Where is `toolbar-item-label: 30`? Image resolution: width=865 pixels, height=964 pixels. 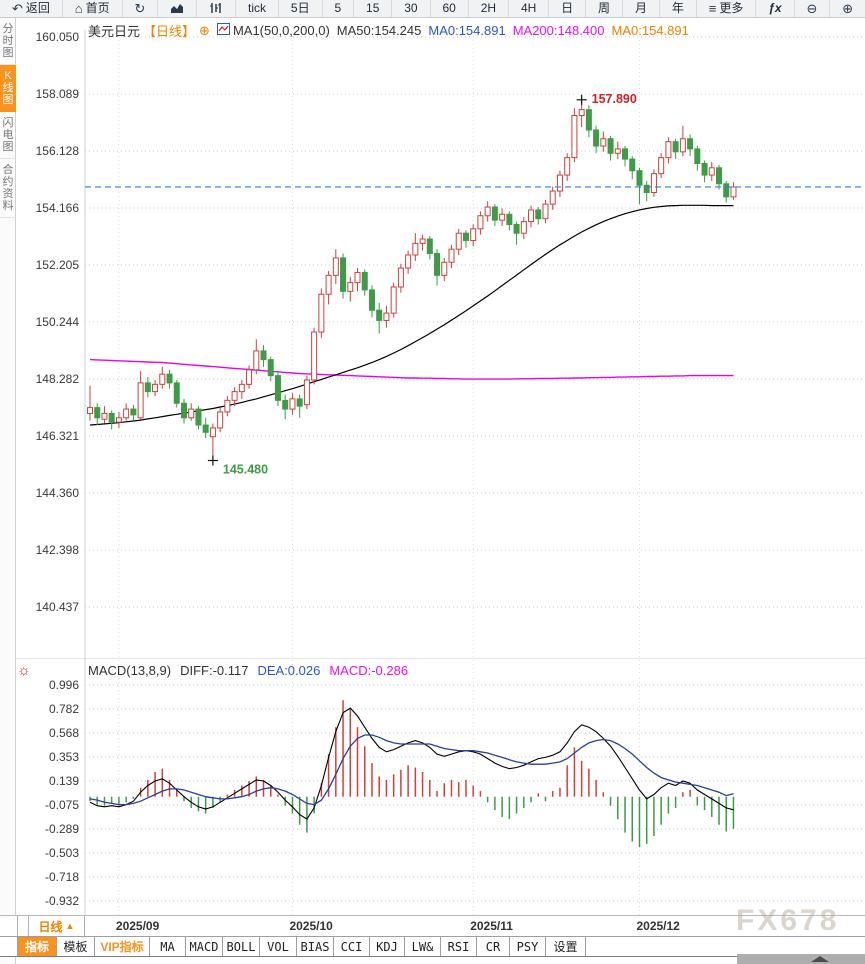
toolbar-item-label: 30 is located at coordinates (411, 8).